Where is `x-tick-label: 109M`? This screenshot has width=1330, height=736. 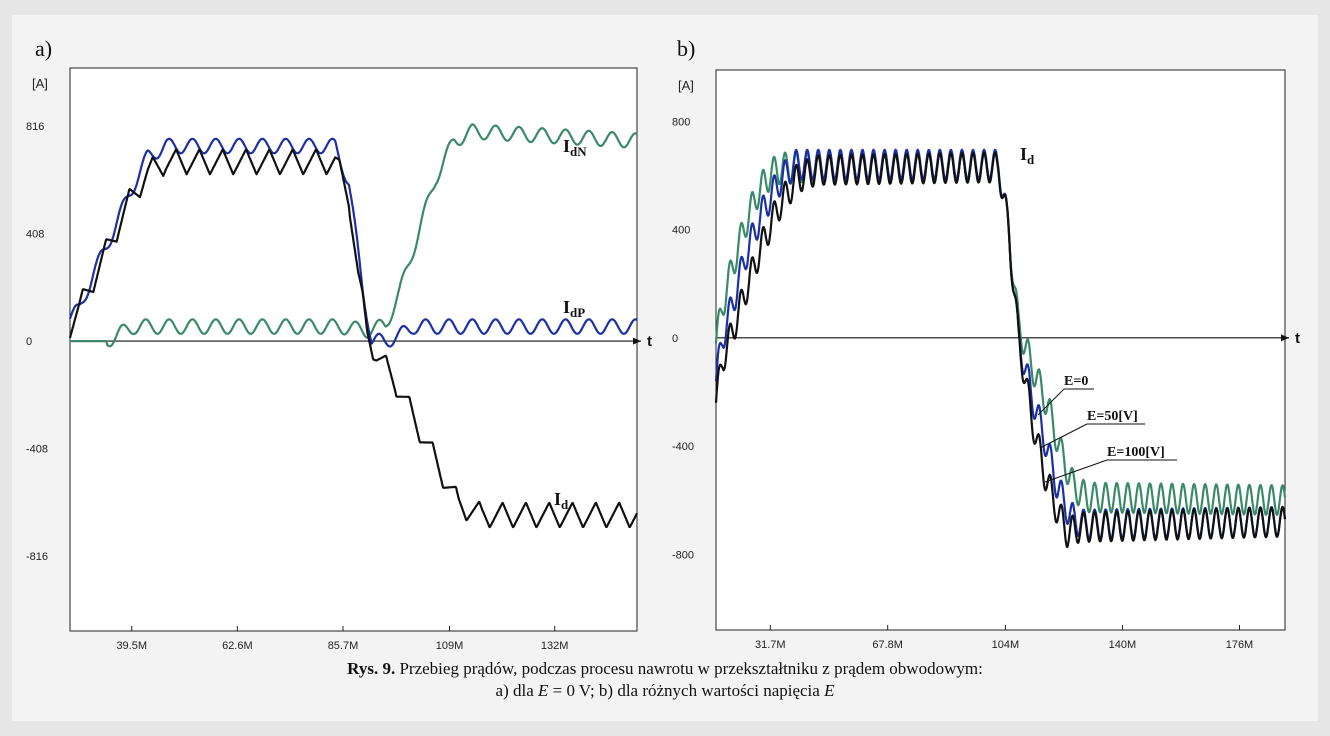
x-tick-label: 109M is located at coordinates (450, 646).